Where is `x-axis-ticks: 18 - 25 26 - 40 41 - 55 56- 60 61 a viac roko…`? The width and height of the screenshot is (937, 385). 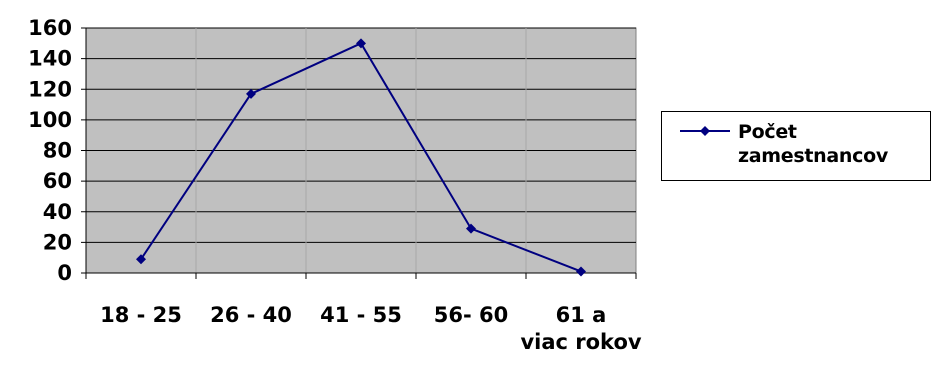 x-axis-ticks: 18 - 25 26 - 40 41 - 55 56- 60 61 a viac roko… is located at coordinates (363, 313).